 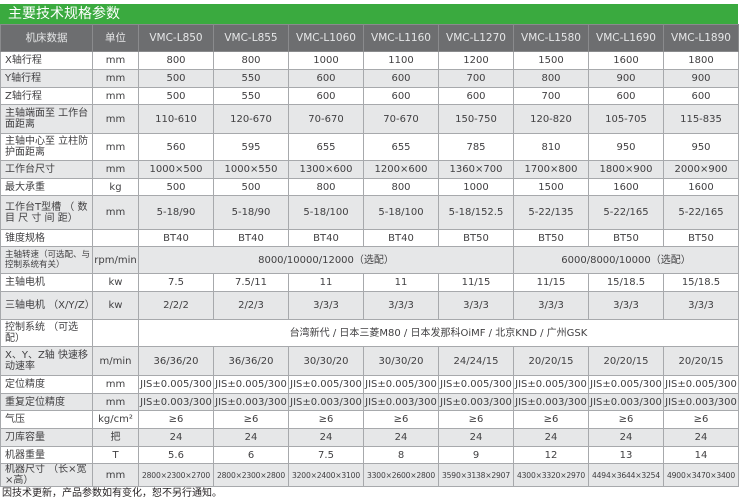 What do you see at coordinates (626, 455) in the screenshot?
I see `row-value: 13` at bounding box center [626, 455].